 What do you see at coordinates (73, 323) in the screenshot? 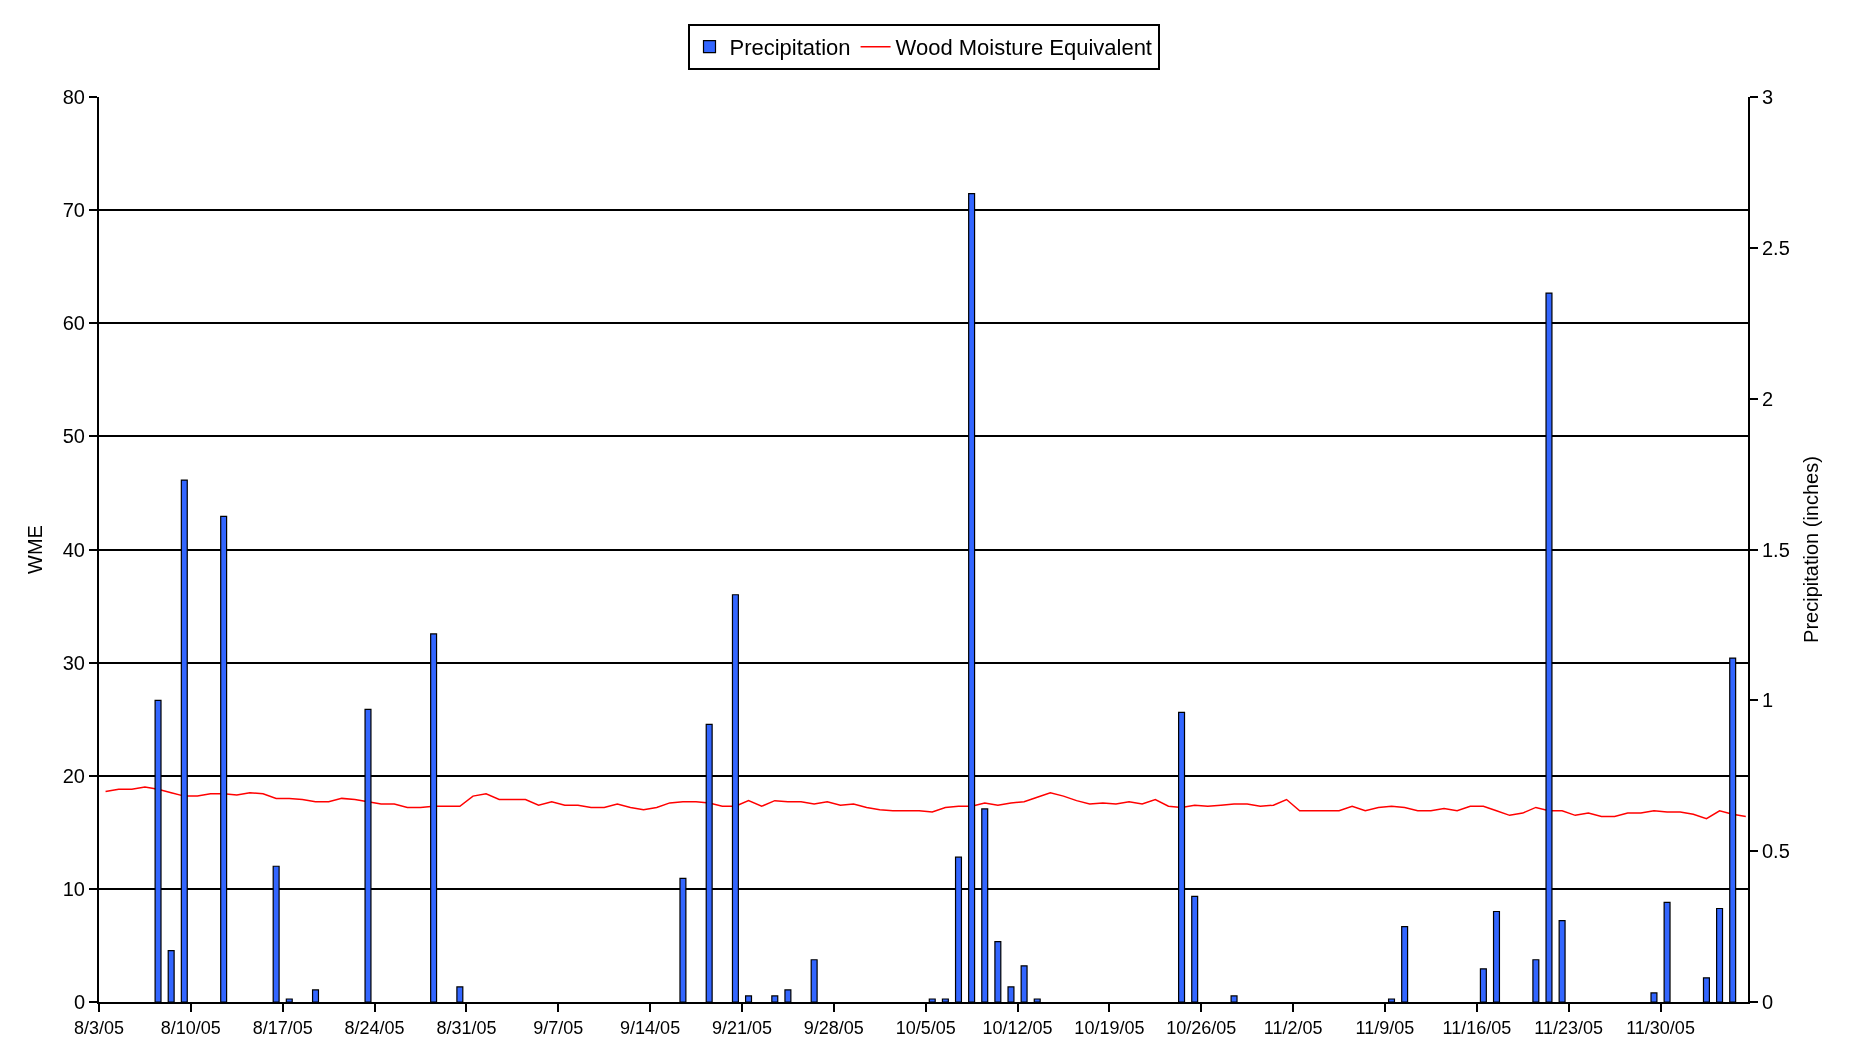
I see `y-tick-label: 60` at bounding box center [73, 323].